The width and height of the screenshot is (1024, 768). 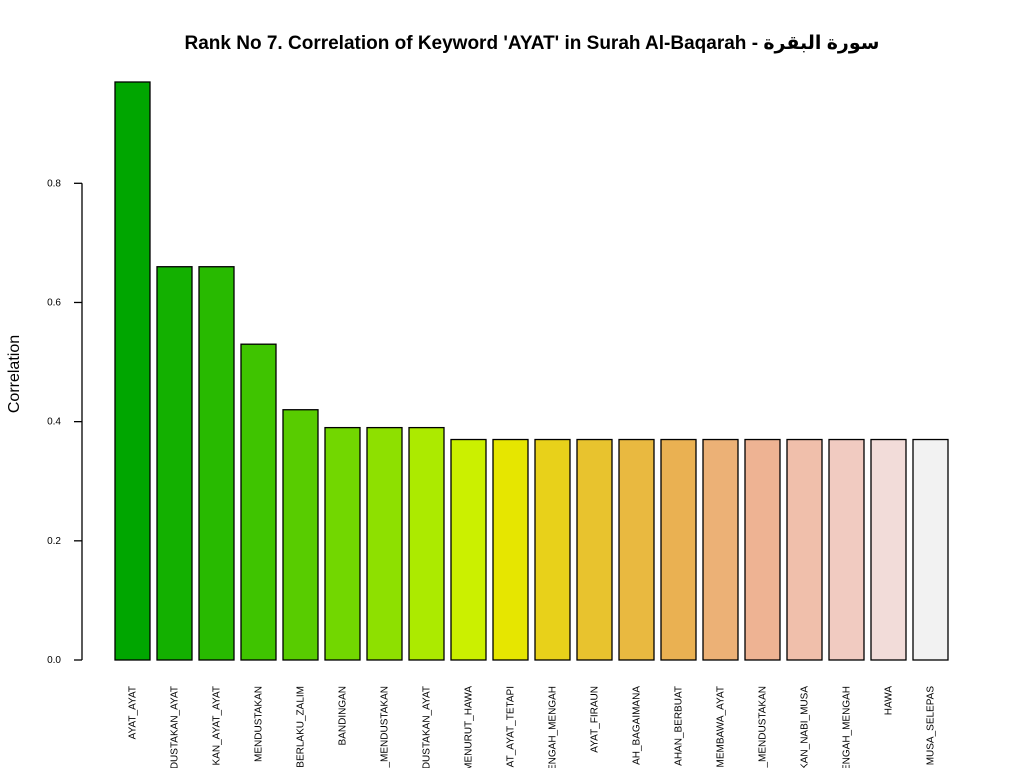 I want to click on x-tick-label: AH_BAGAIMANA, so click(x=637, y=725).